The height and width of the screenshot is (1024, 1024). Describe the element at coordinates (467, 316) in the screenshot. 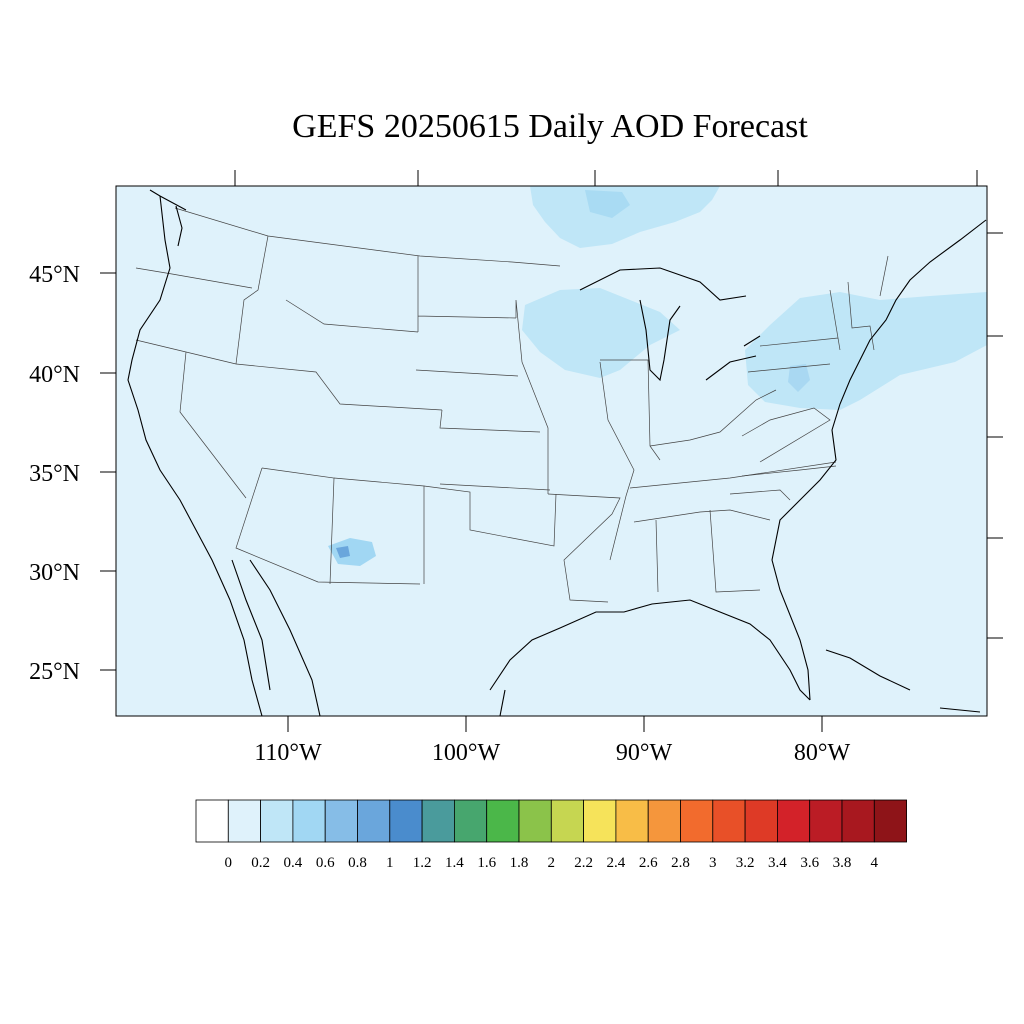

I see `boundary-dakotas` at that location.